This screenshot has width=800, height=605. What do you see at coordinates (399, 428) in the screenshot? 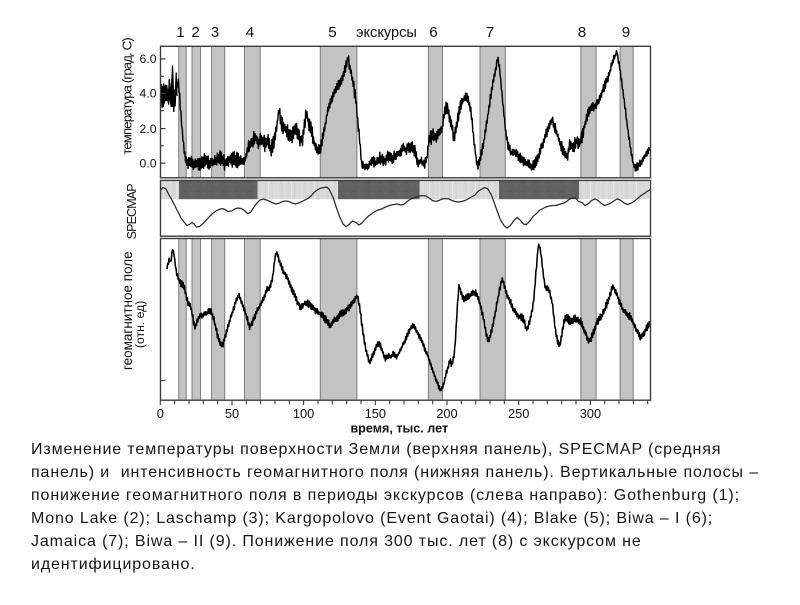
I see `svg-text: время, тыс. лет` at bounding box center [399, 428].